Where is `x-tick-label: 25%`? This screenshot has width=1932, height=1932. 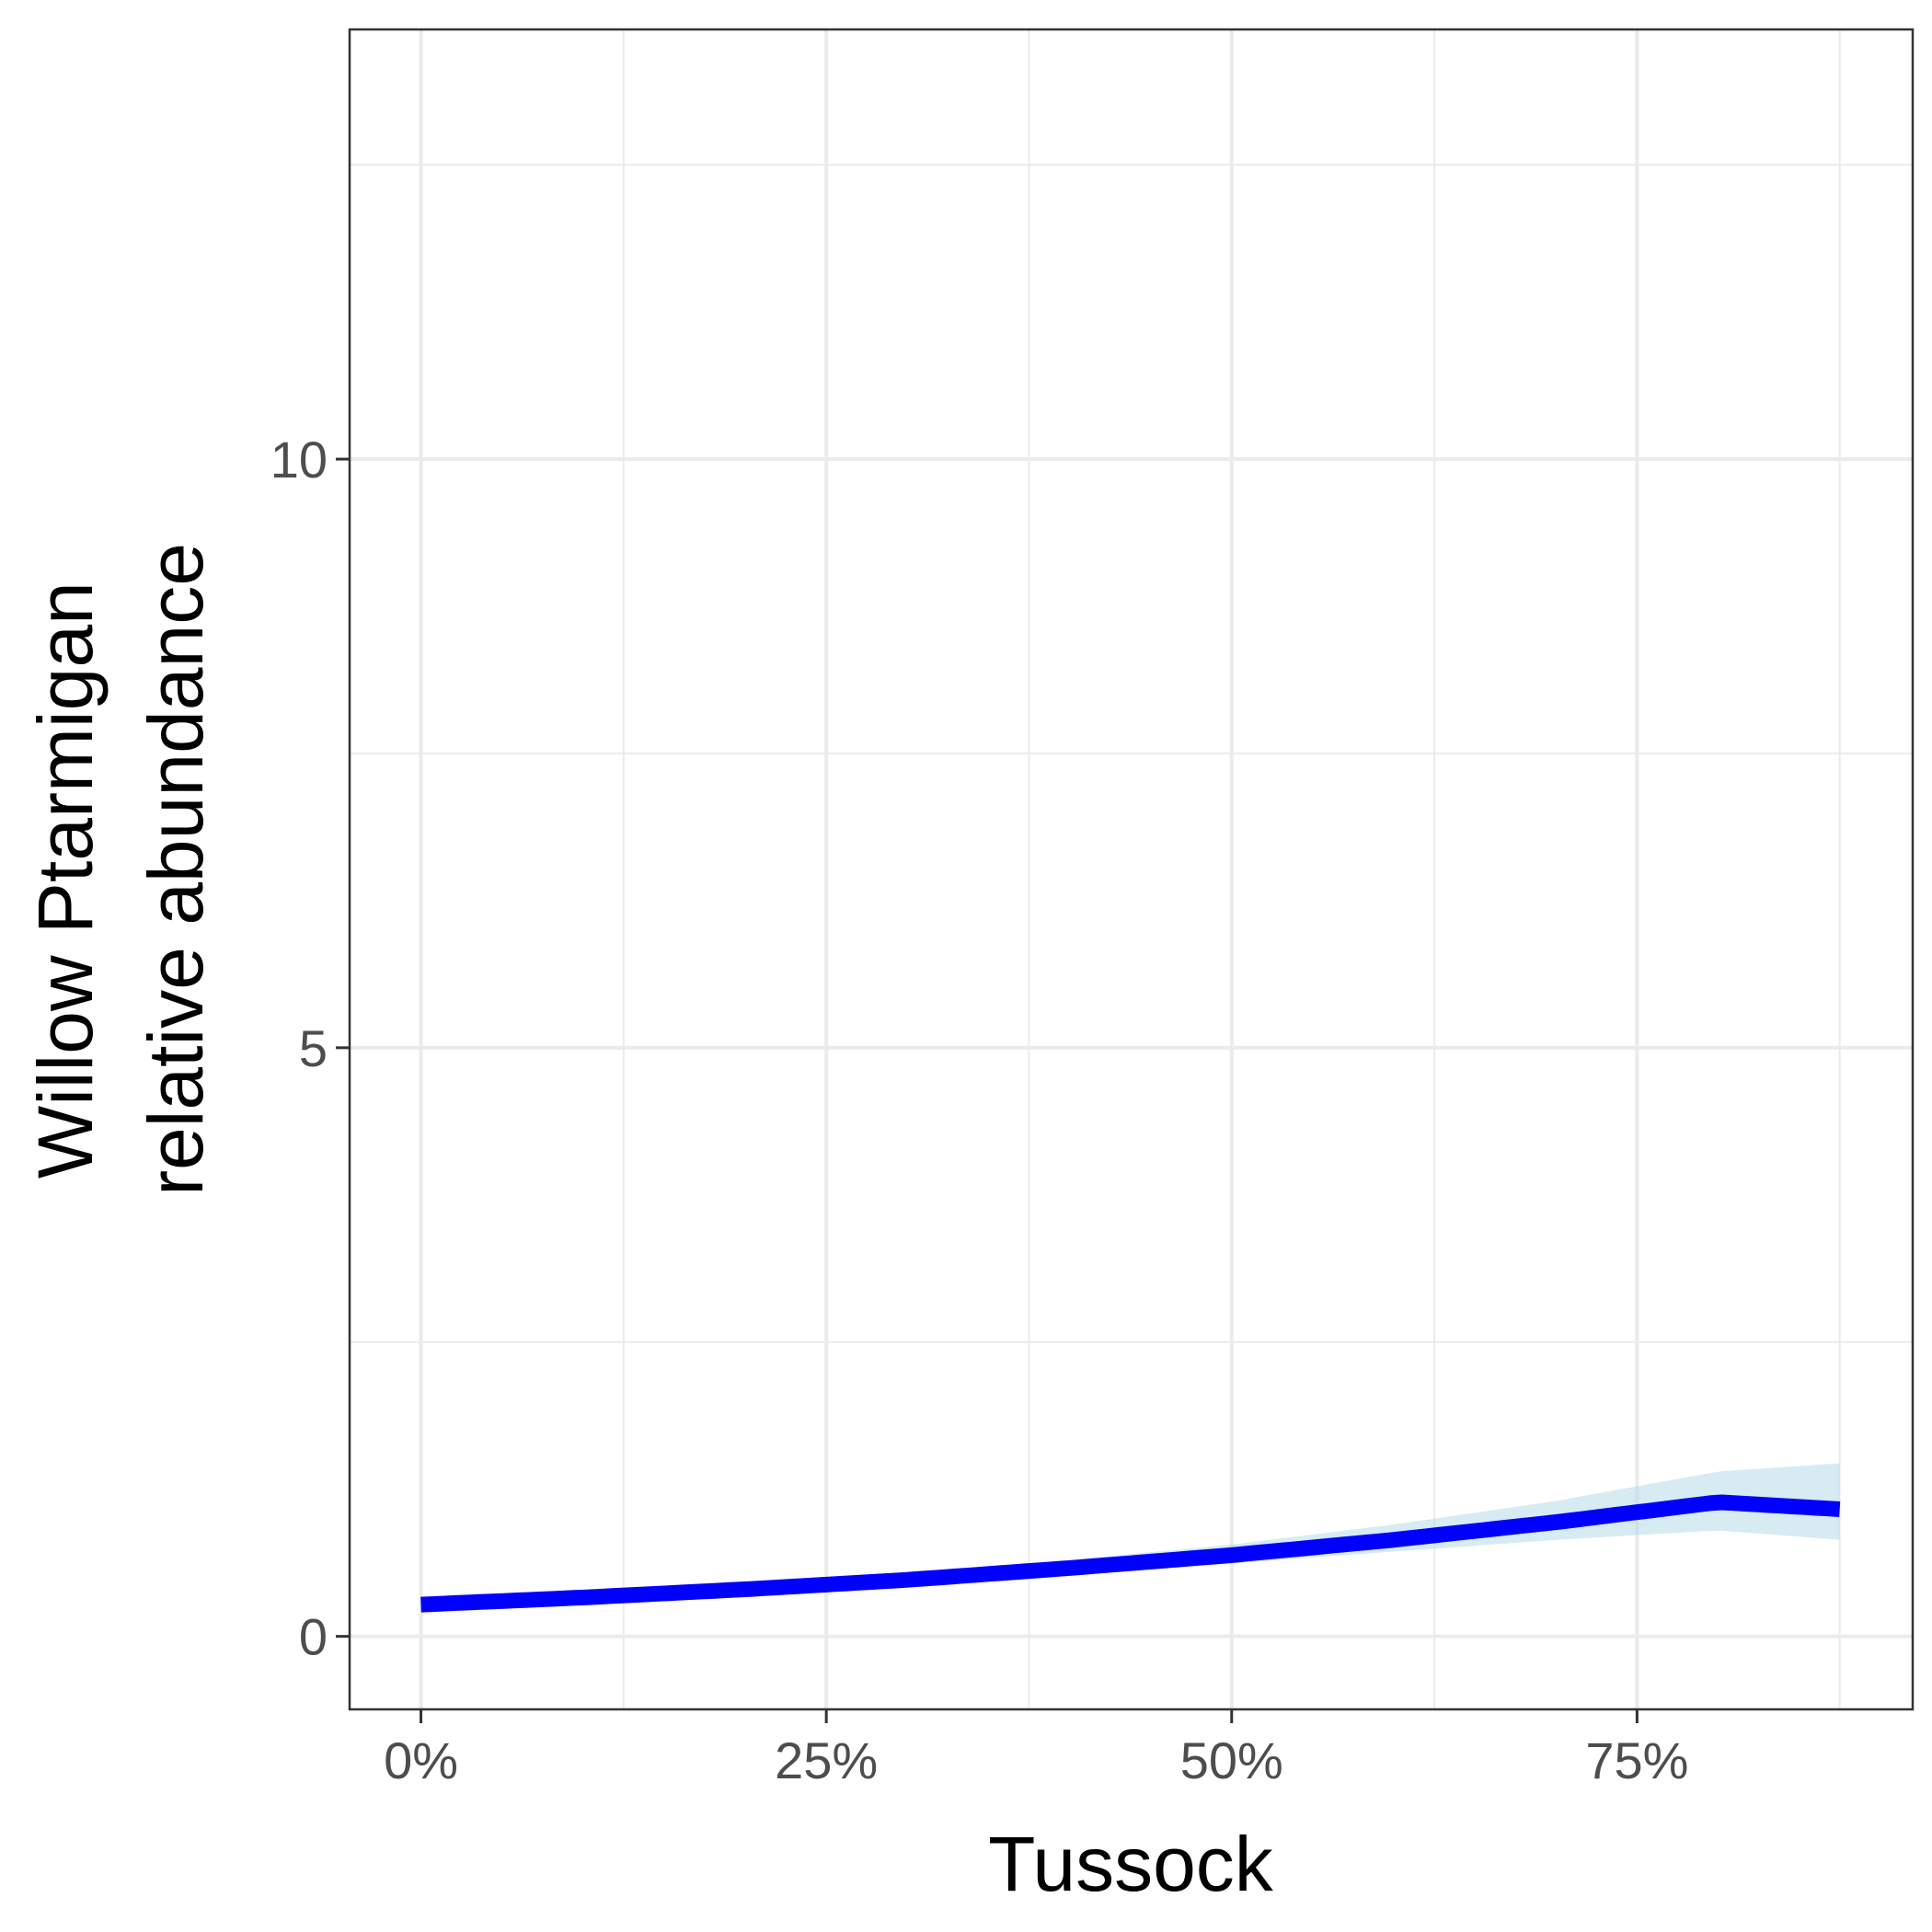
x-tick-label: 25% is located at coordinates (826, 1760).